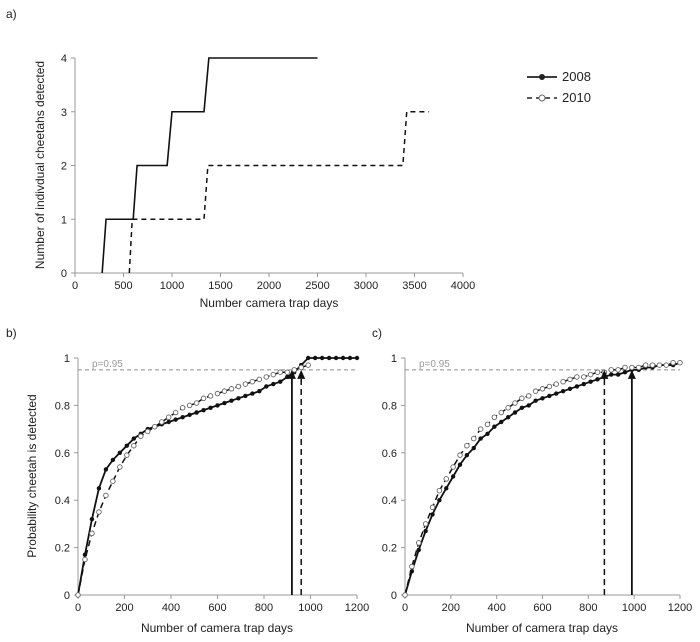  Describe the element at coordinates (279, 192) in the screenshot. I see `panel-a-series-2010-line` at that location.